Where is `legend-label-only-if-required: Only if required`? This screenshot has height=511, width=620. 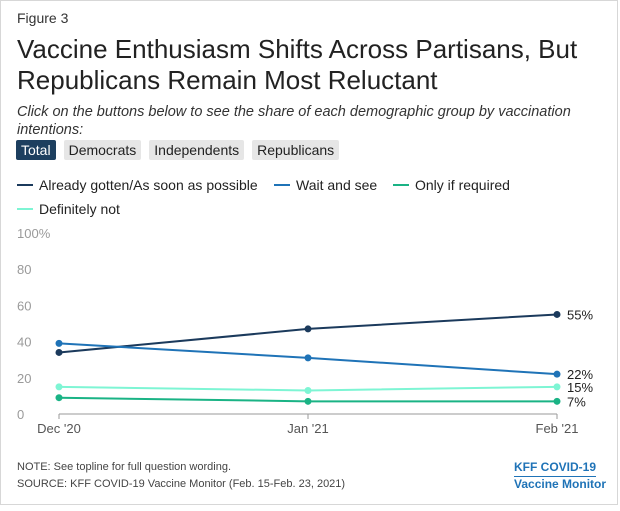 legend-label-only-if-required: Only if required is located at coordinates (462, 185).